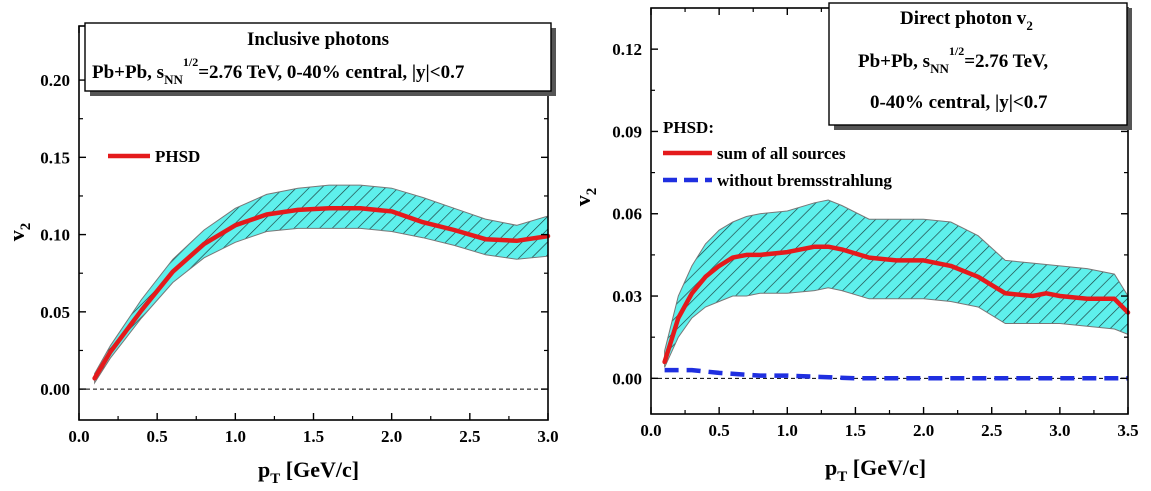 The width and height of the screenshot is (1151, 491). I want to click on uncertainty-band, so click(896, 283).